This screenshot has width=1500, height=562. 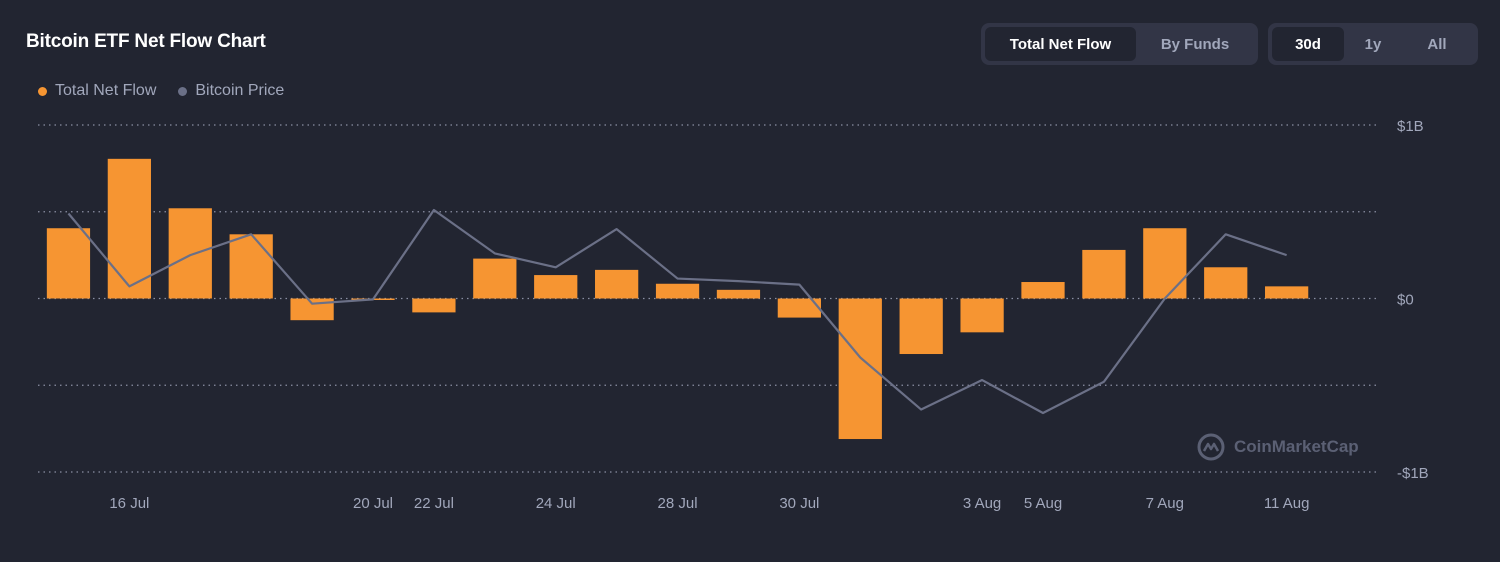 What do you see at coordinates (556, 503) in the screenshot?
I see `x-tick-label: 24 Jul` at bounding box center [556, 503].